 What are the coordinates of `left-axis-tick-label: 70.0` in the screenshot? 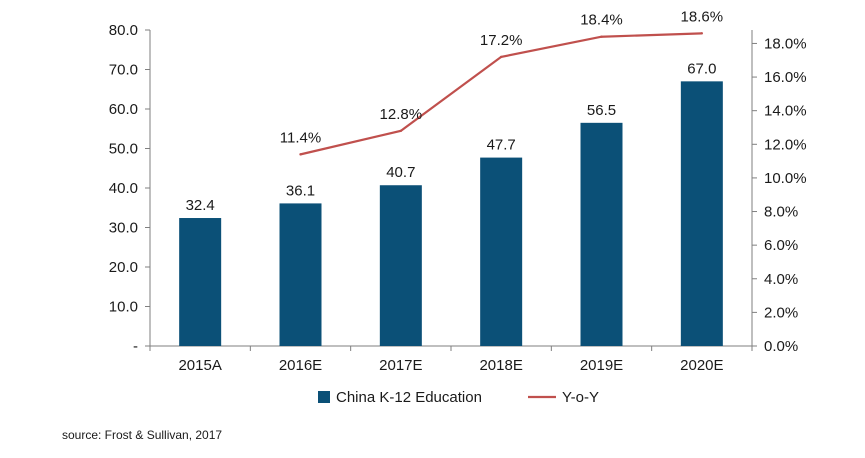 It's located at (123, 70).